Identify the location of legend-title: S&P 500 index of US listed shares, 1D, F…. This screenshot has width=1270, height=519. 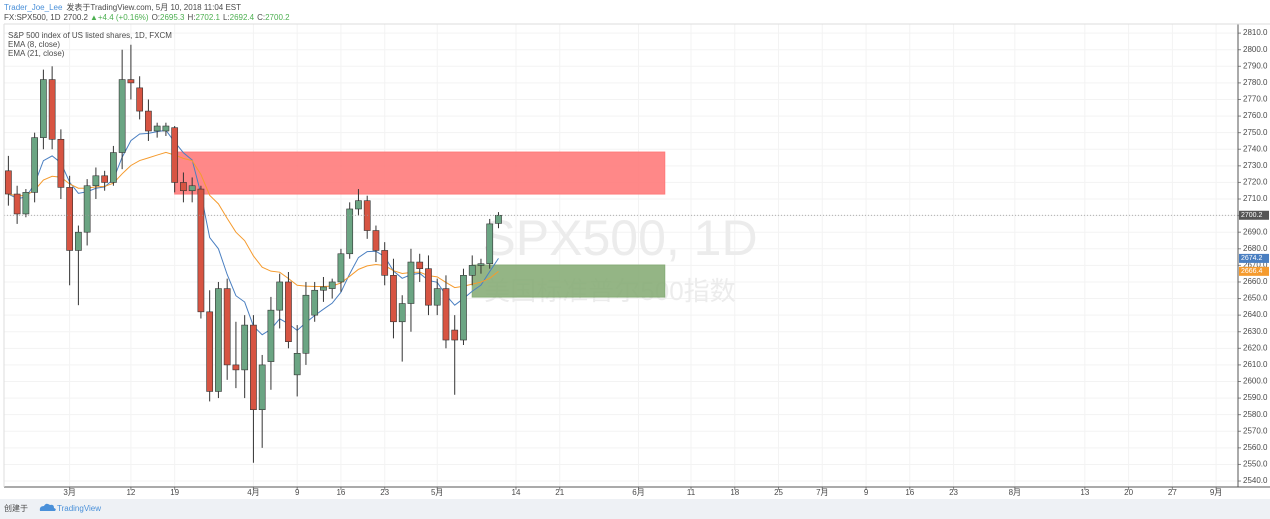
(90, 35).